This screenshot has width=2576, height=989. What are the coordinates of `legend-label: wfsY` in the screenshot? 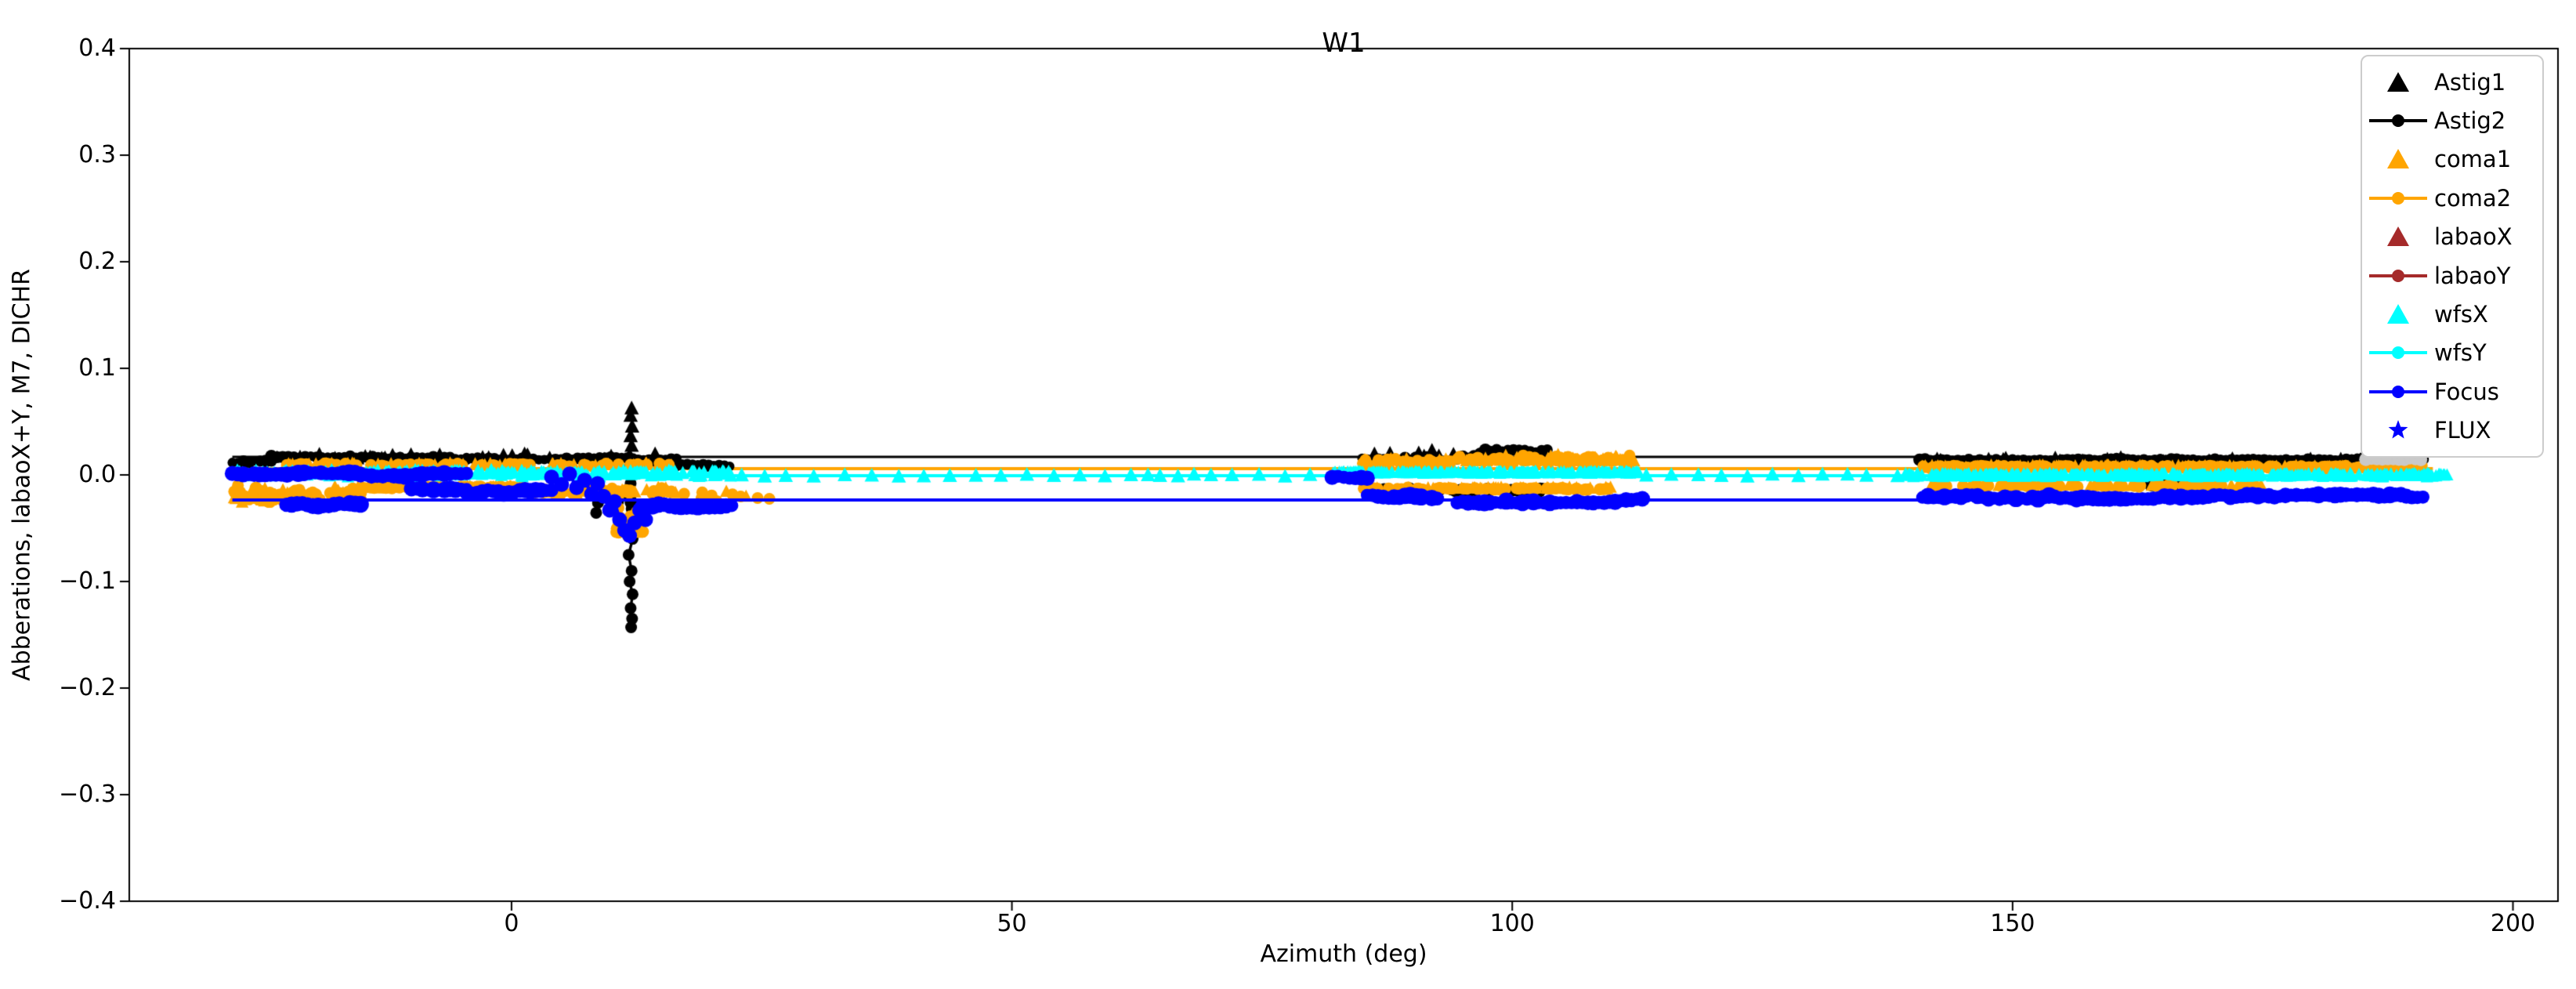 It's located at (2461, 353).